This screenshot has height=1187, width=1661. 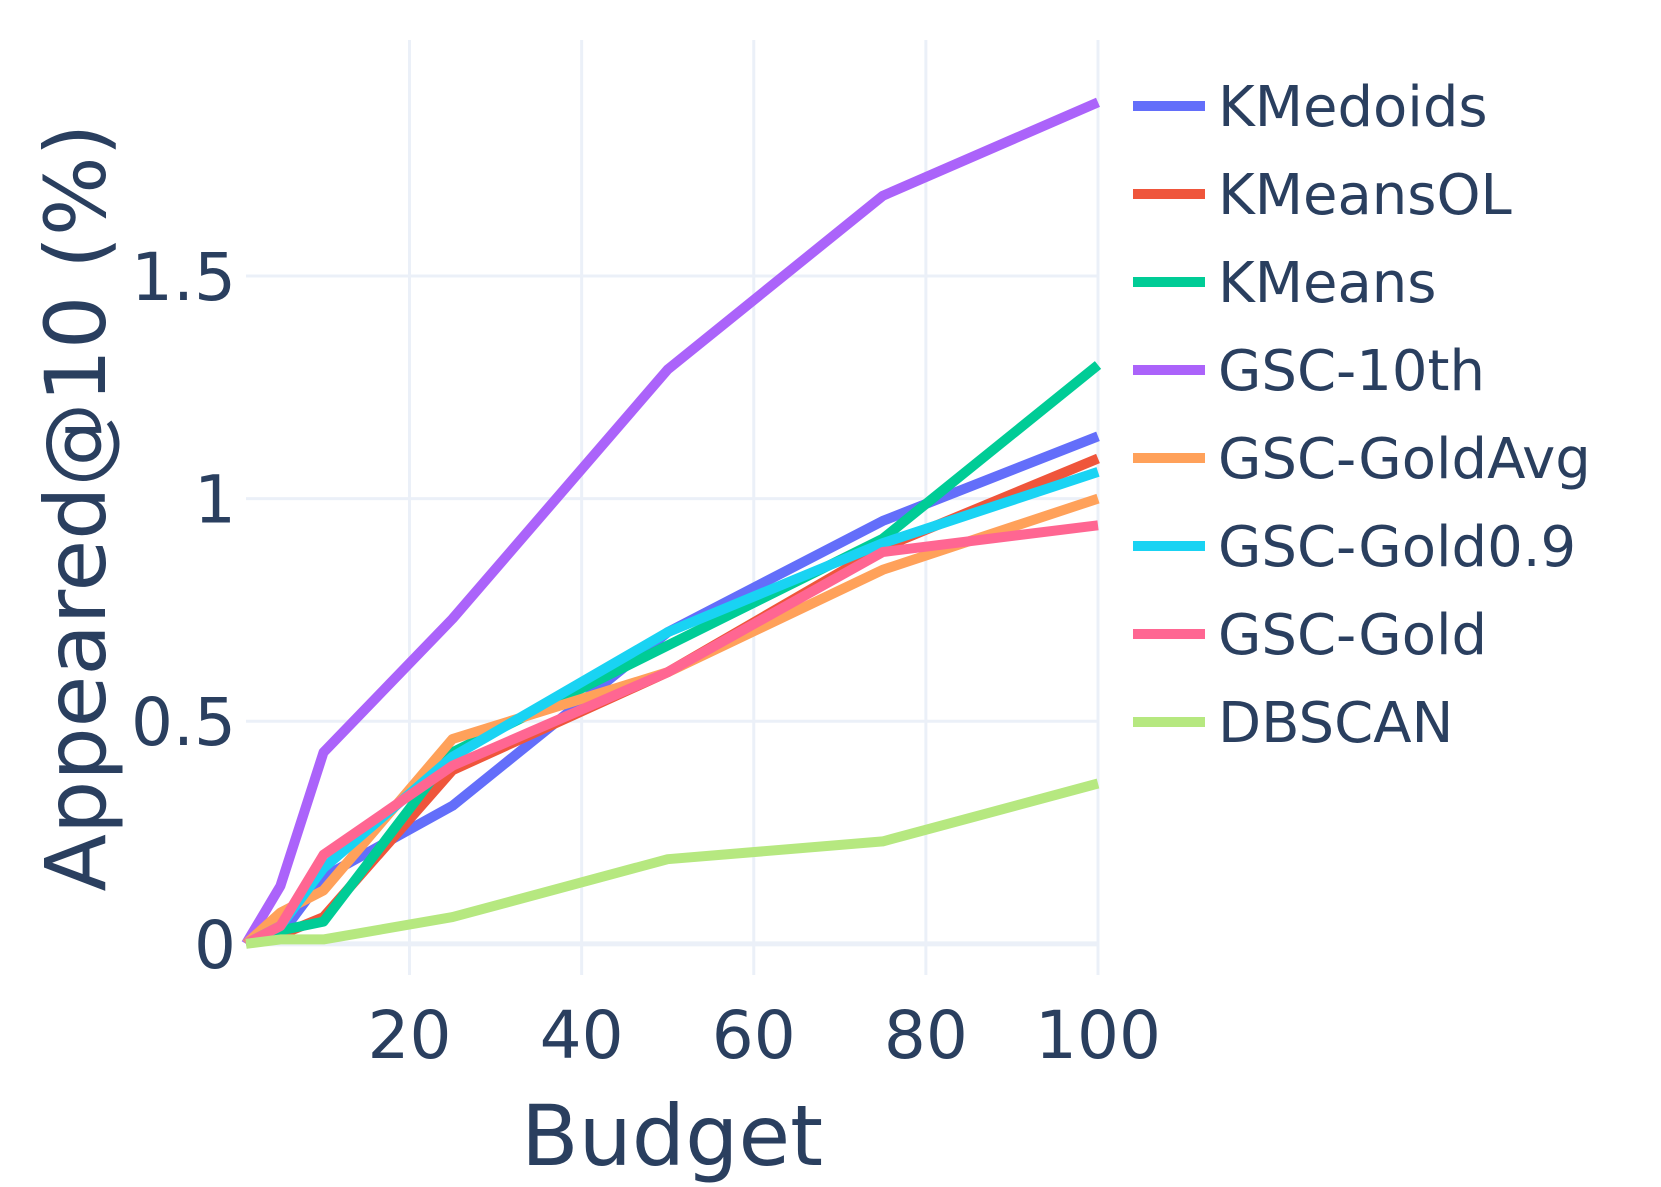 I want to click on y-tick-label: 0, so click(x=215, y=945).